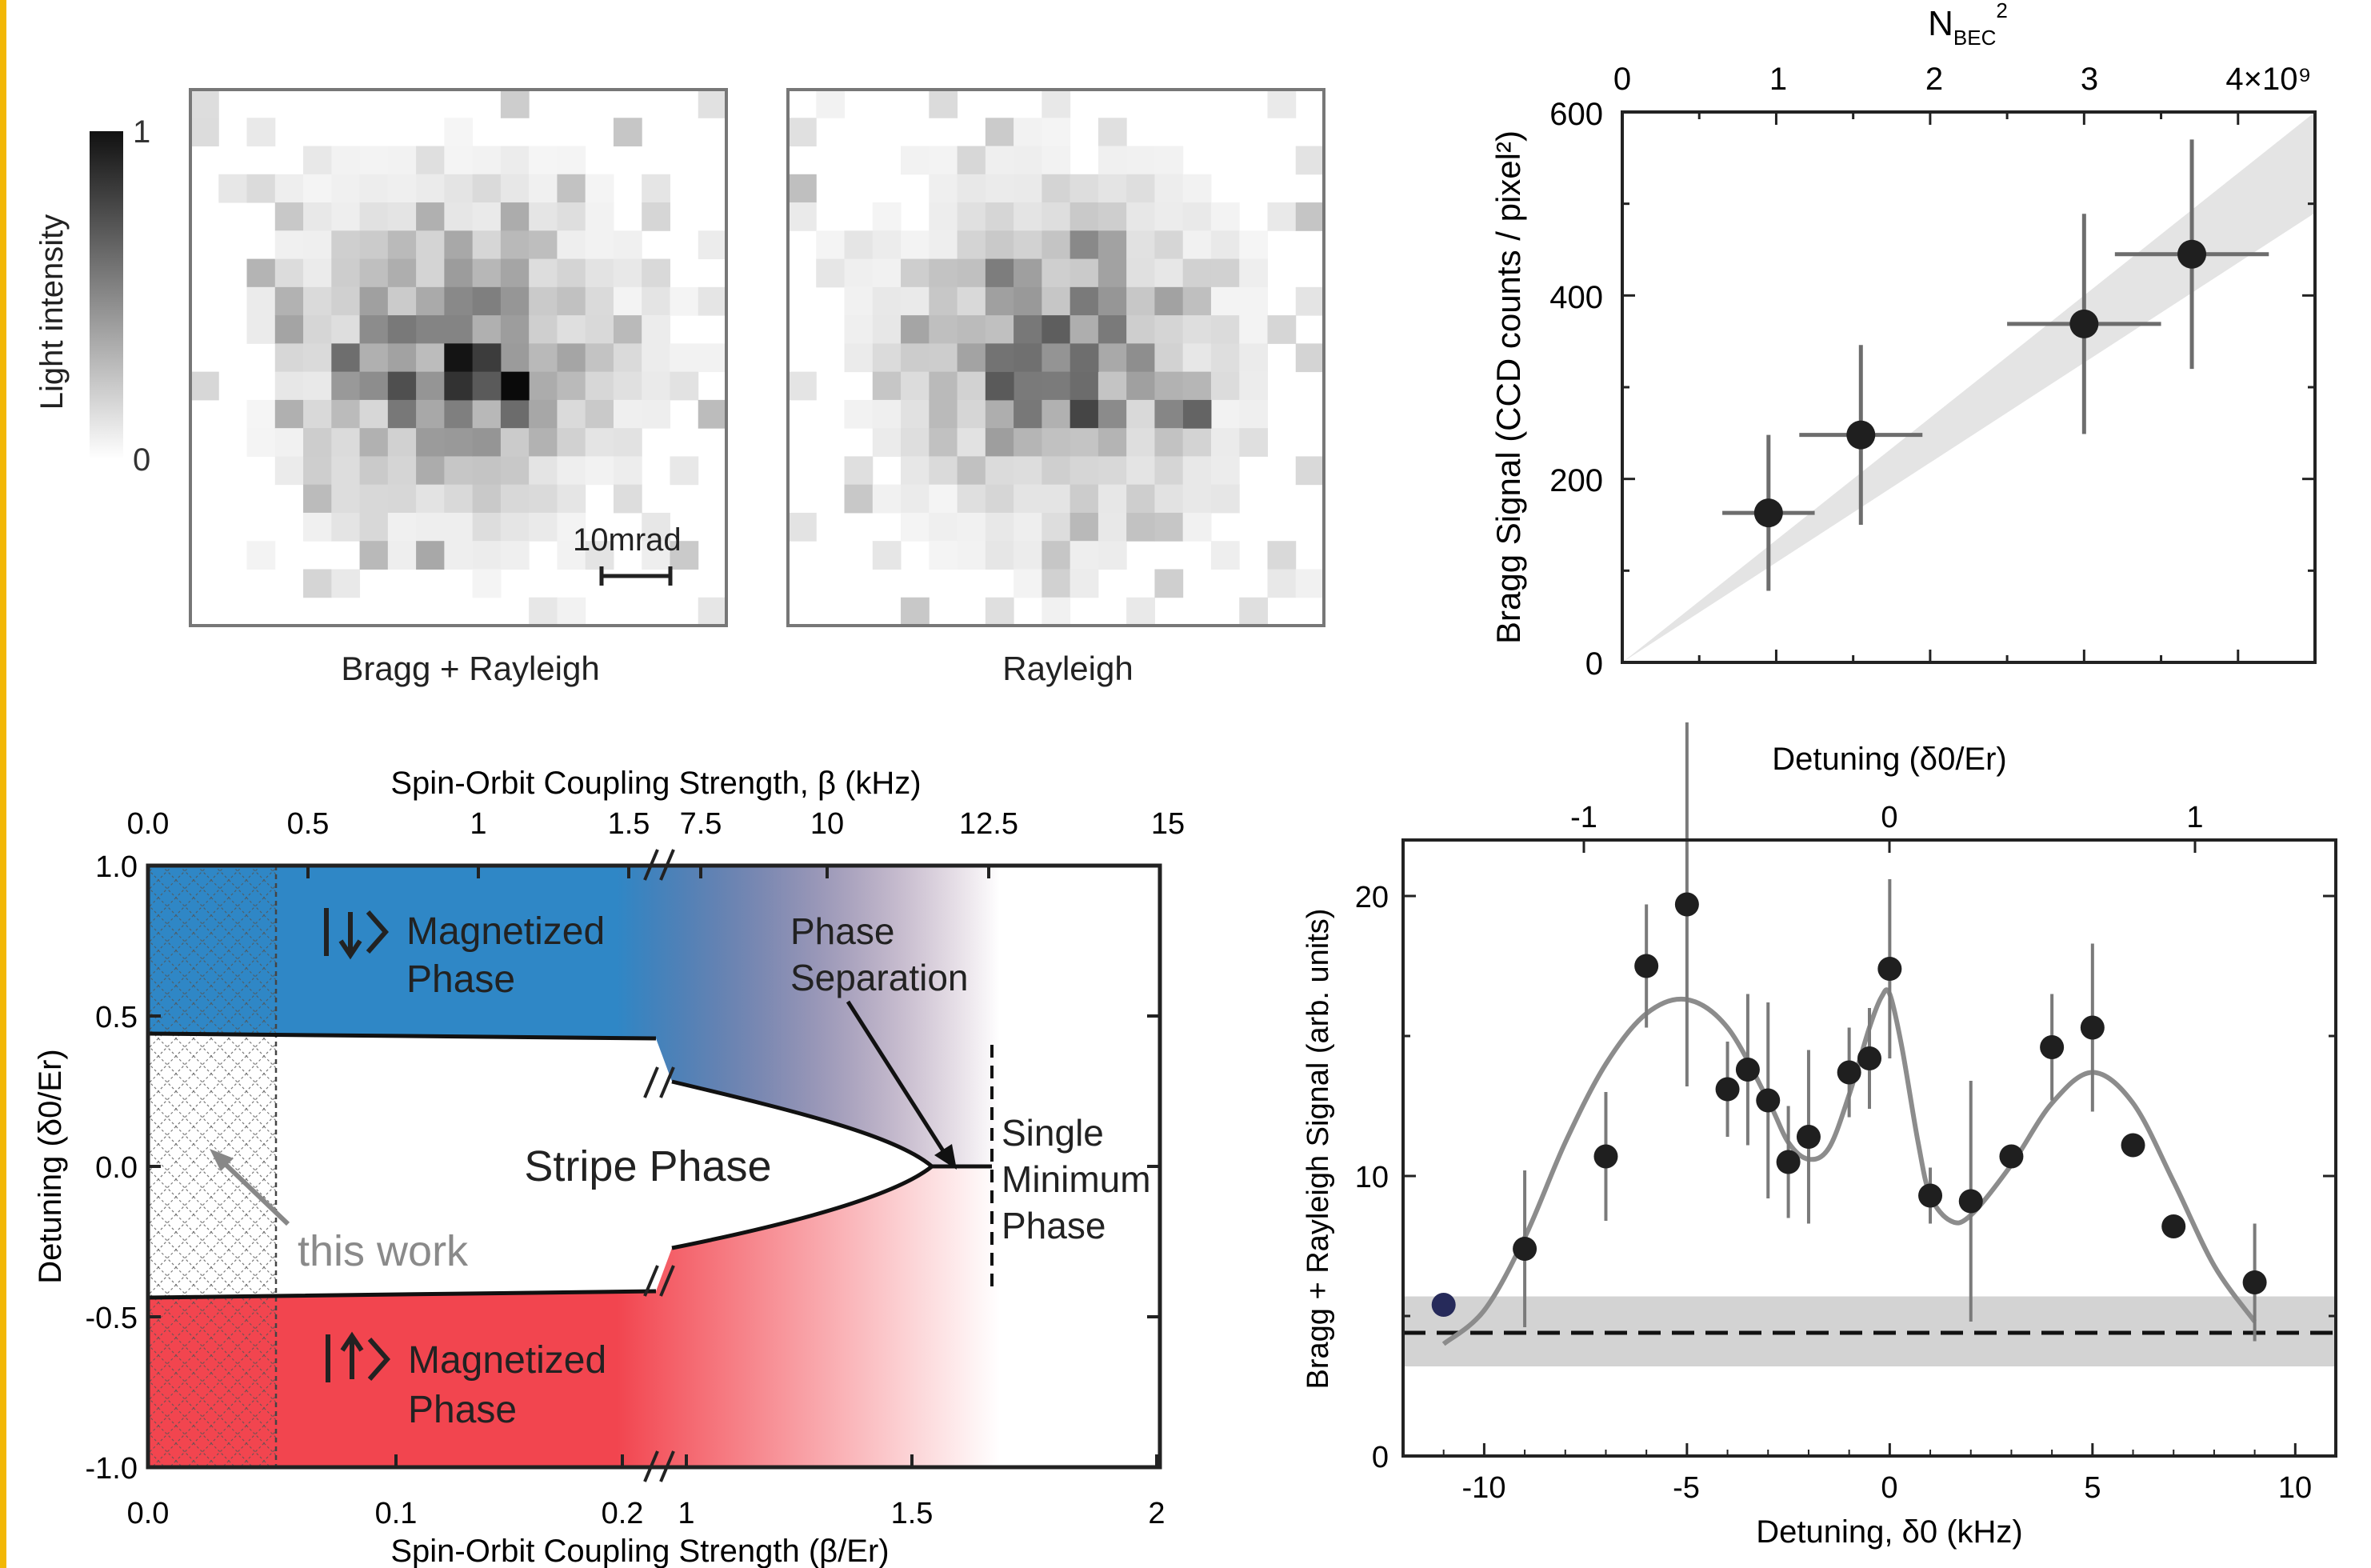 This screenshot has height=1568, width=2371. I want to click on colorbar-title: Light intensity, so click(52, 312).